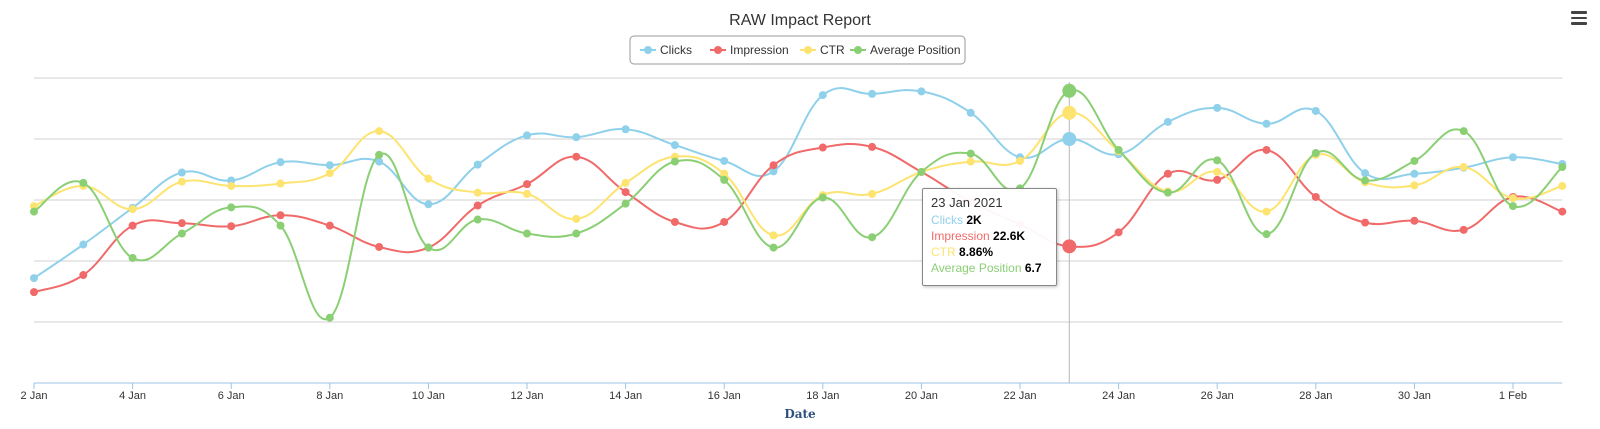 The height and width of the screenshot is (429, 1600). I want to click on tooltip-row-clicks: Clicks 2K, so click(989, 220).